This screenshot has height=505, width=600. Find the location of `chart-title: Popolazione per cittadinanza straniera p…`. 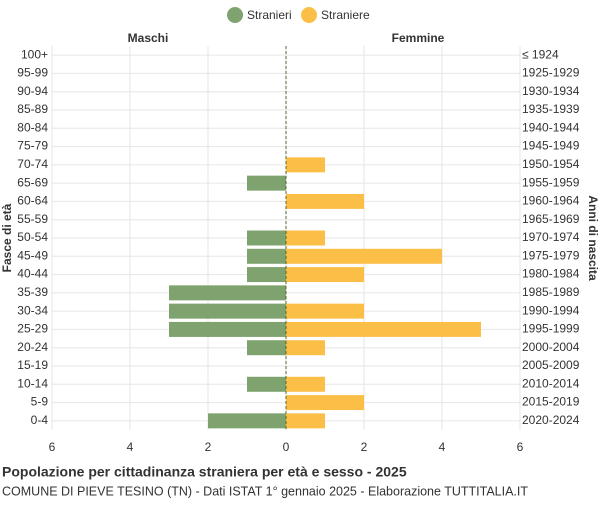

chart-title: Popolazione per cittadinanza straniera p… is located at coordinates (204, 472).